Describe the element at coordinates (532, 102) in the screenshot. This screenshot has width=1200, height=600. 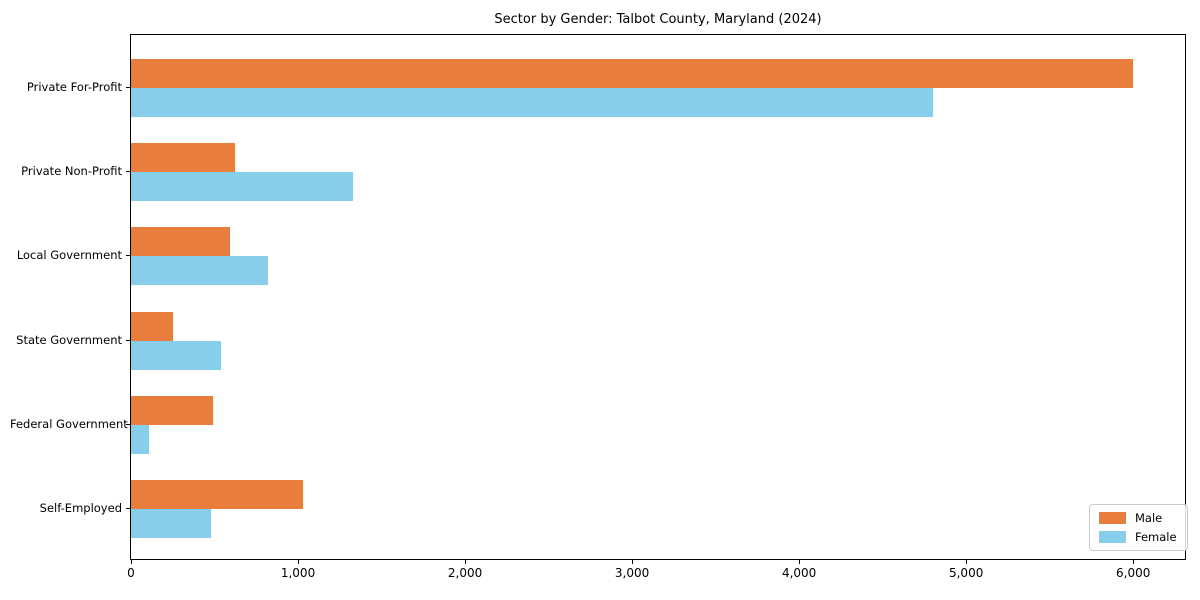
I see `bar-female-private-for-profit` at that location.